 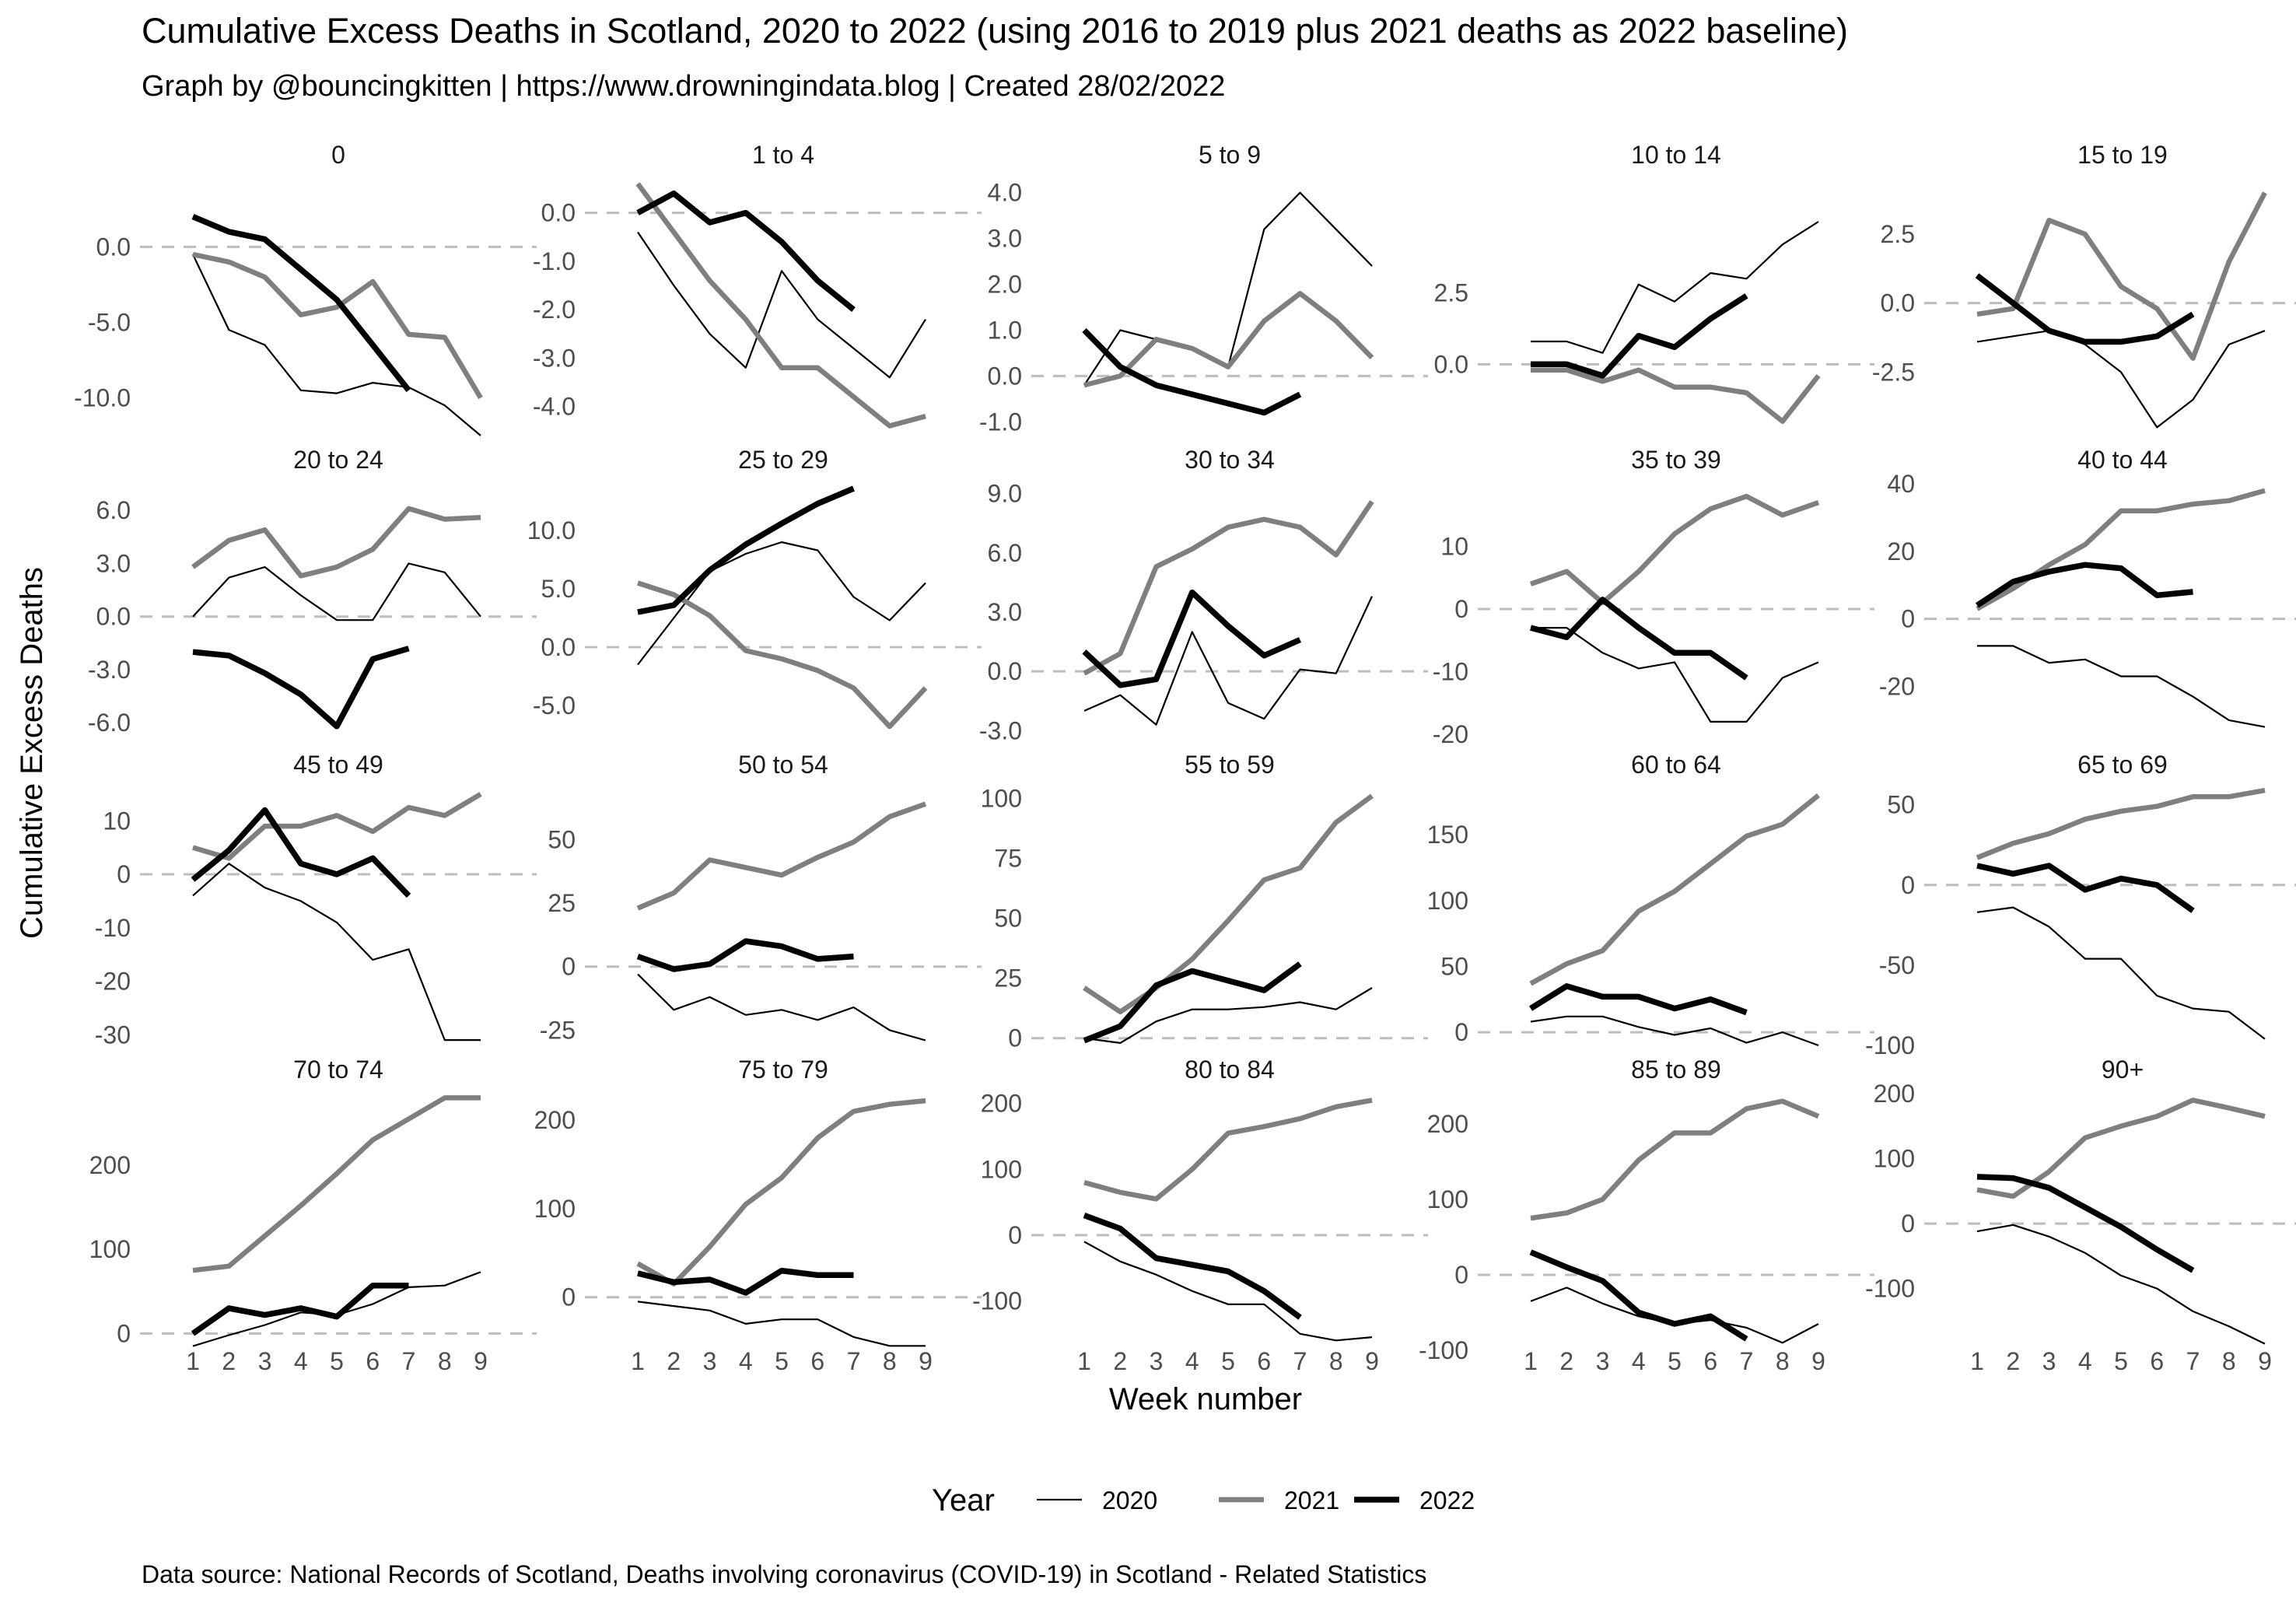 What do you see at coordinates (373, 1361) in the screenshot?
I see `x-tick-label: 6` at bounding box center [373, 1361].